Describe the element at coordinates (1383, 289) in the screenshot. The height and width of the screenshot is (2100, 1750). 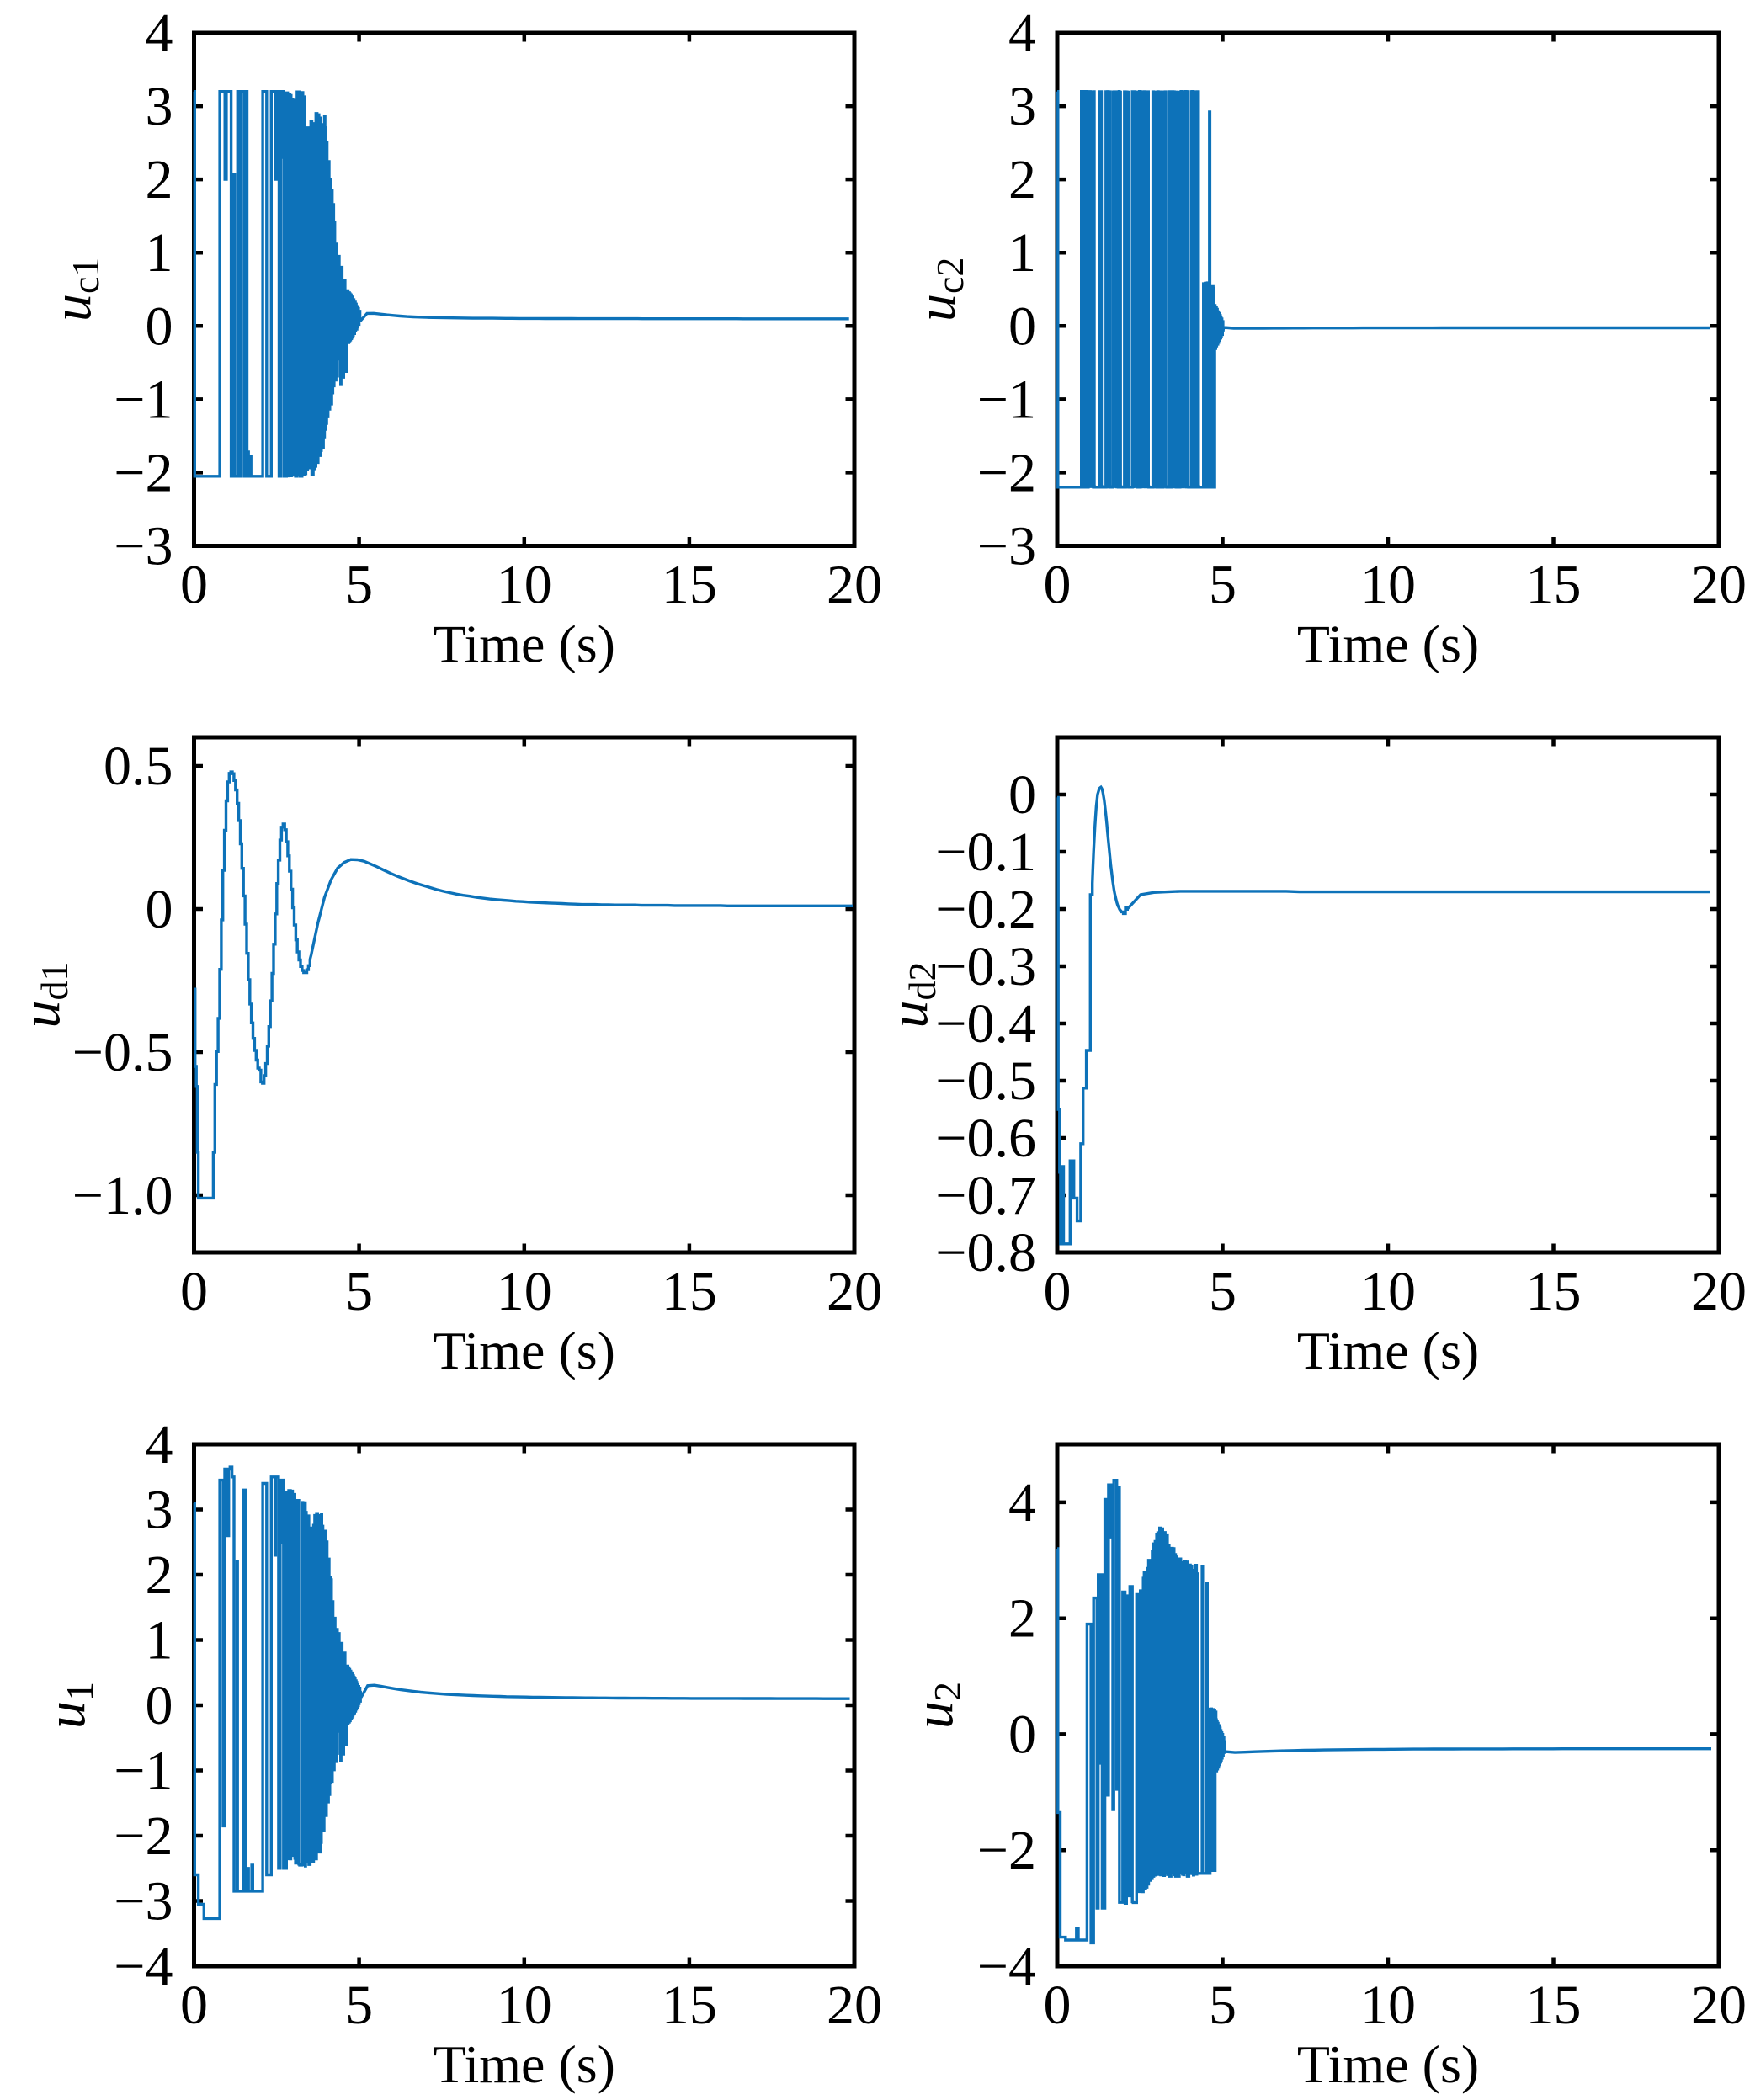
I see `series-line-uc2` at that location.